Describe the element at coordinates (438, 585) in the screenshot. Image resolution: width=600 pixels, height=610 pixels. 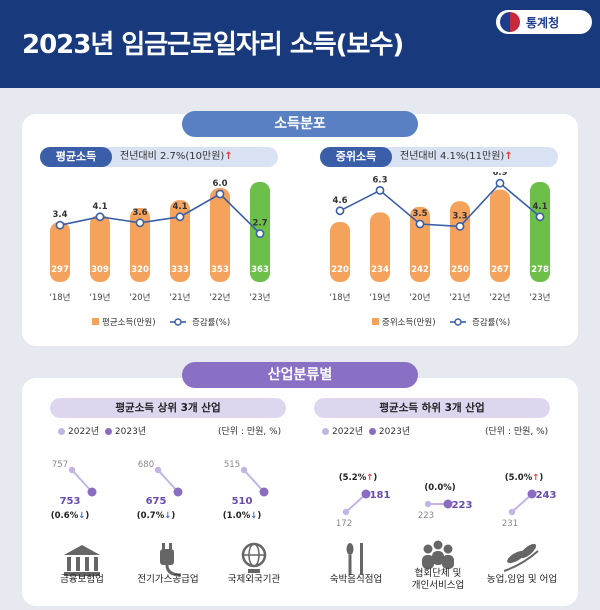
I see `industry-name: 개인서비스업` at that location.